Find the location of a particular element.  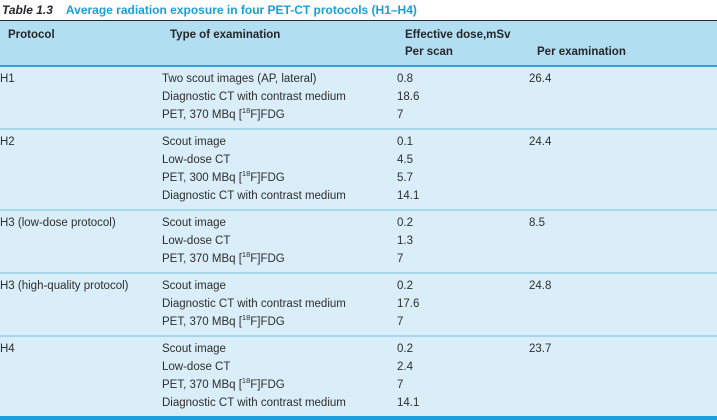

per-scan-list: 0.1 4.5 5.7 14.1 is located at coordinates (463, 169).